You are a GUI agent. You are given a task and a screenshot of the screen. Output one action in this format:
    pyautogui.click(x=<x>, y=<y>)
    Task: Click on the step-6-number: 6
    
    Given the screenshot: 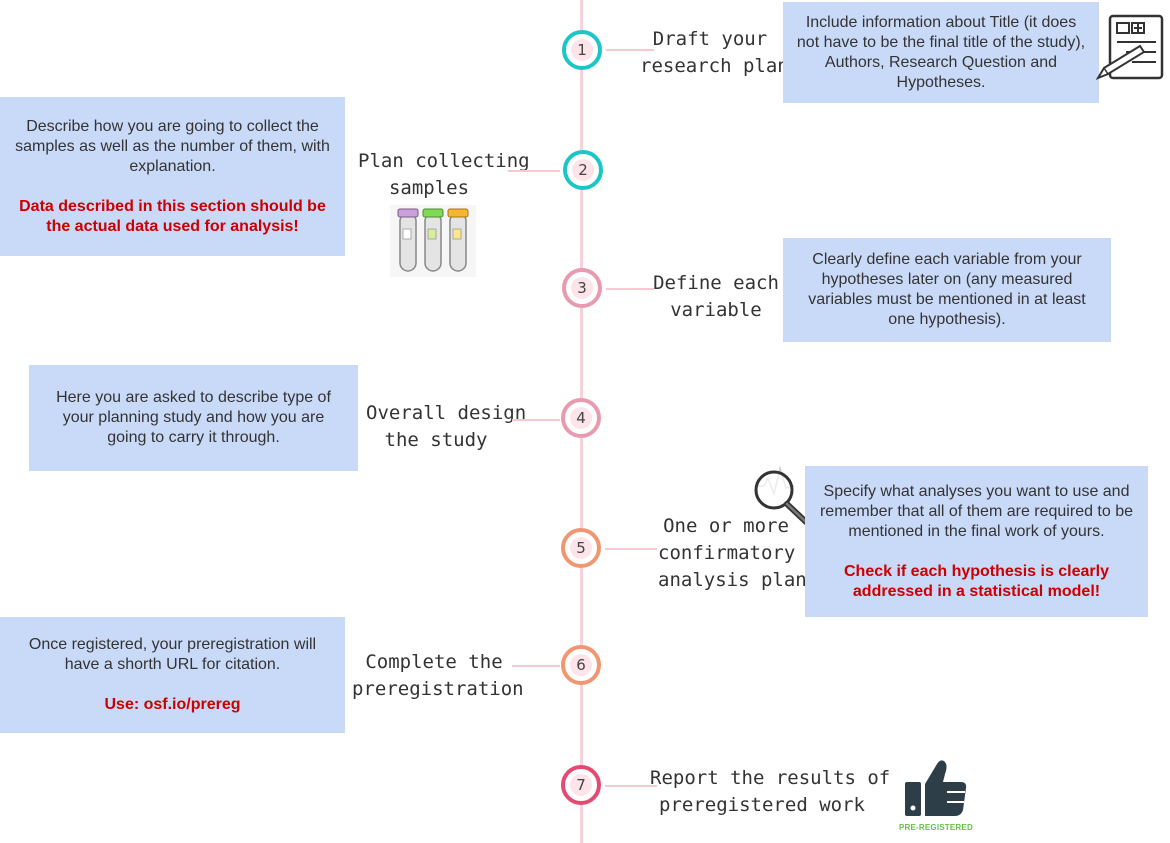 What is the action you would take?
    pyautogui.click(x=581, y=665)
    